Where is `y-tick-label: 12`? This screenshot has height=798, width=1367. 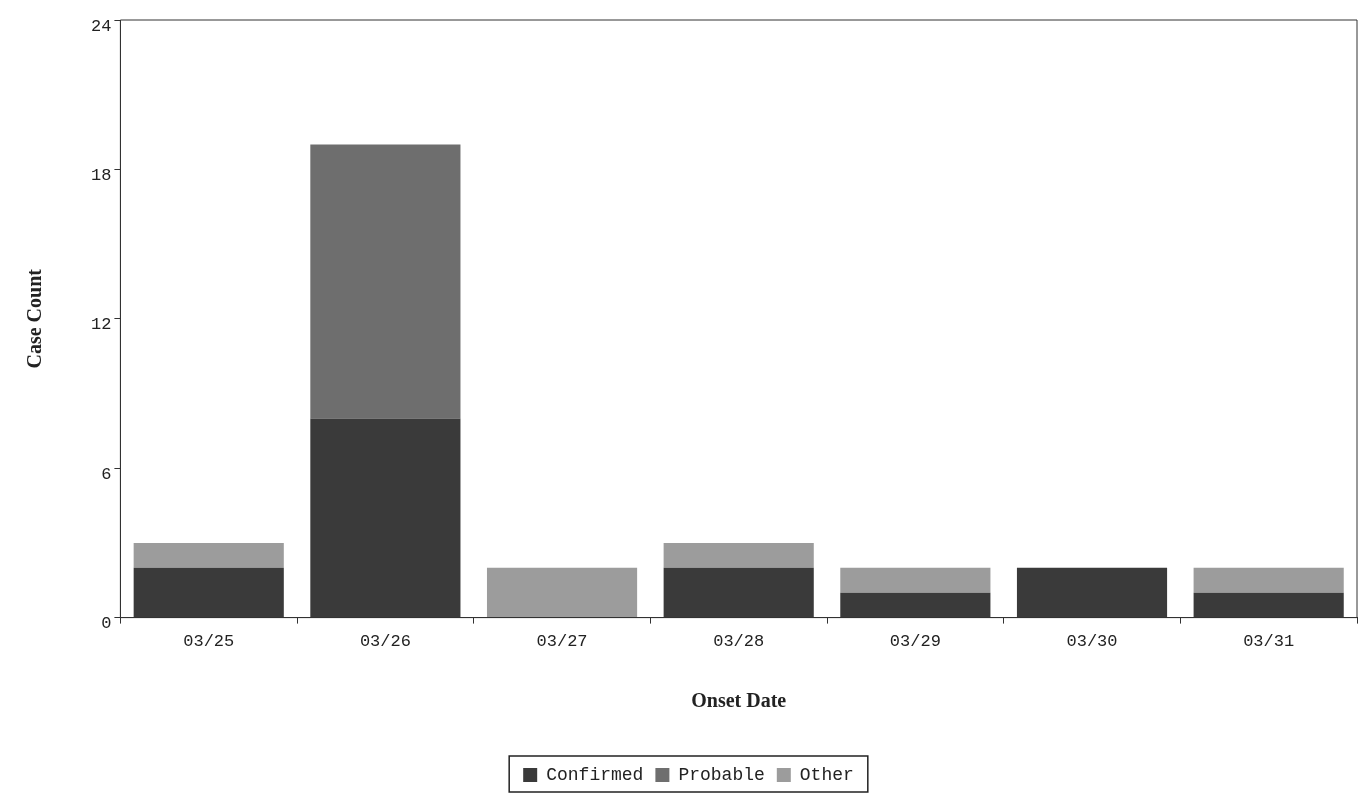 y-tick-label: 12 is located at coordinates (101, 325).